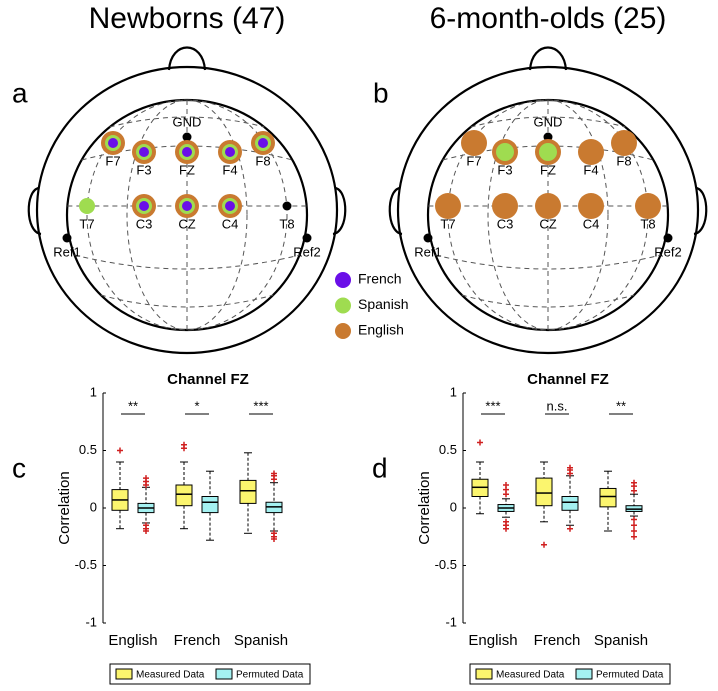  I want to click on y-tick-label: 1, so click(93, 391).